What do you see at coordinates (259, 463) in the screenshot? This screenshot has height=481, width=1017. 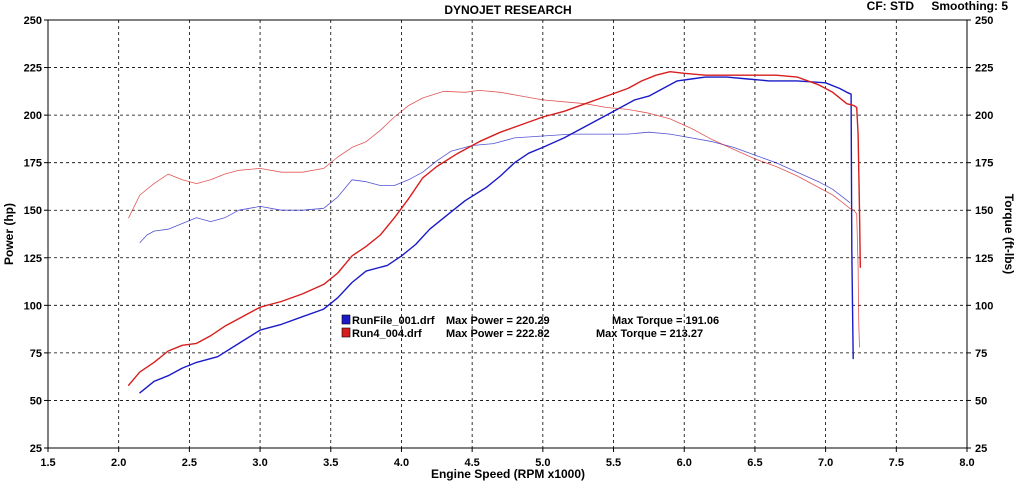 I see `x-tick-label: 3.0` at bounding box center [259, 463].